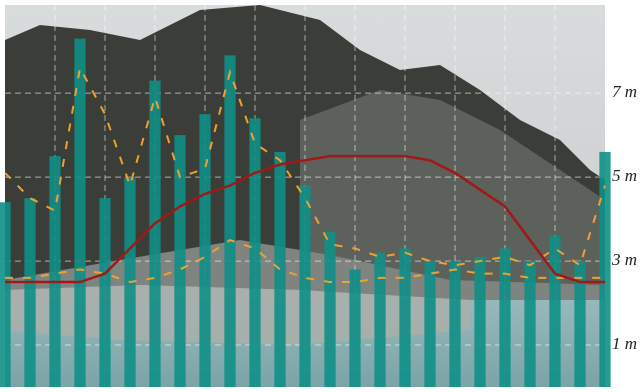  Describe the element at coordinates (624, 175) in the screenshot. I see `y-tick-label: 5 m` at that location.